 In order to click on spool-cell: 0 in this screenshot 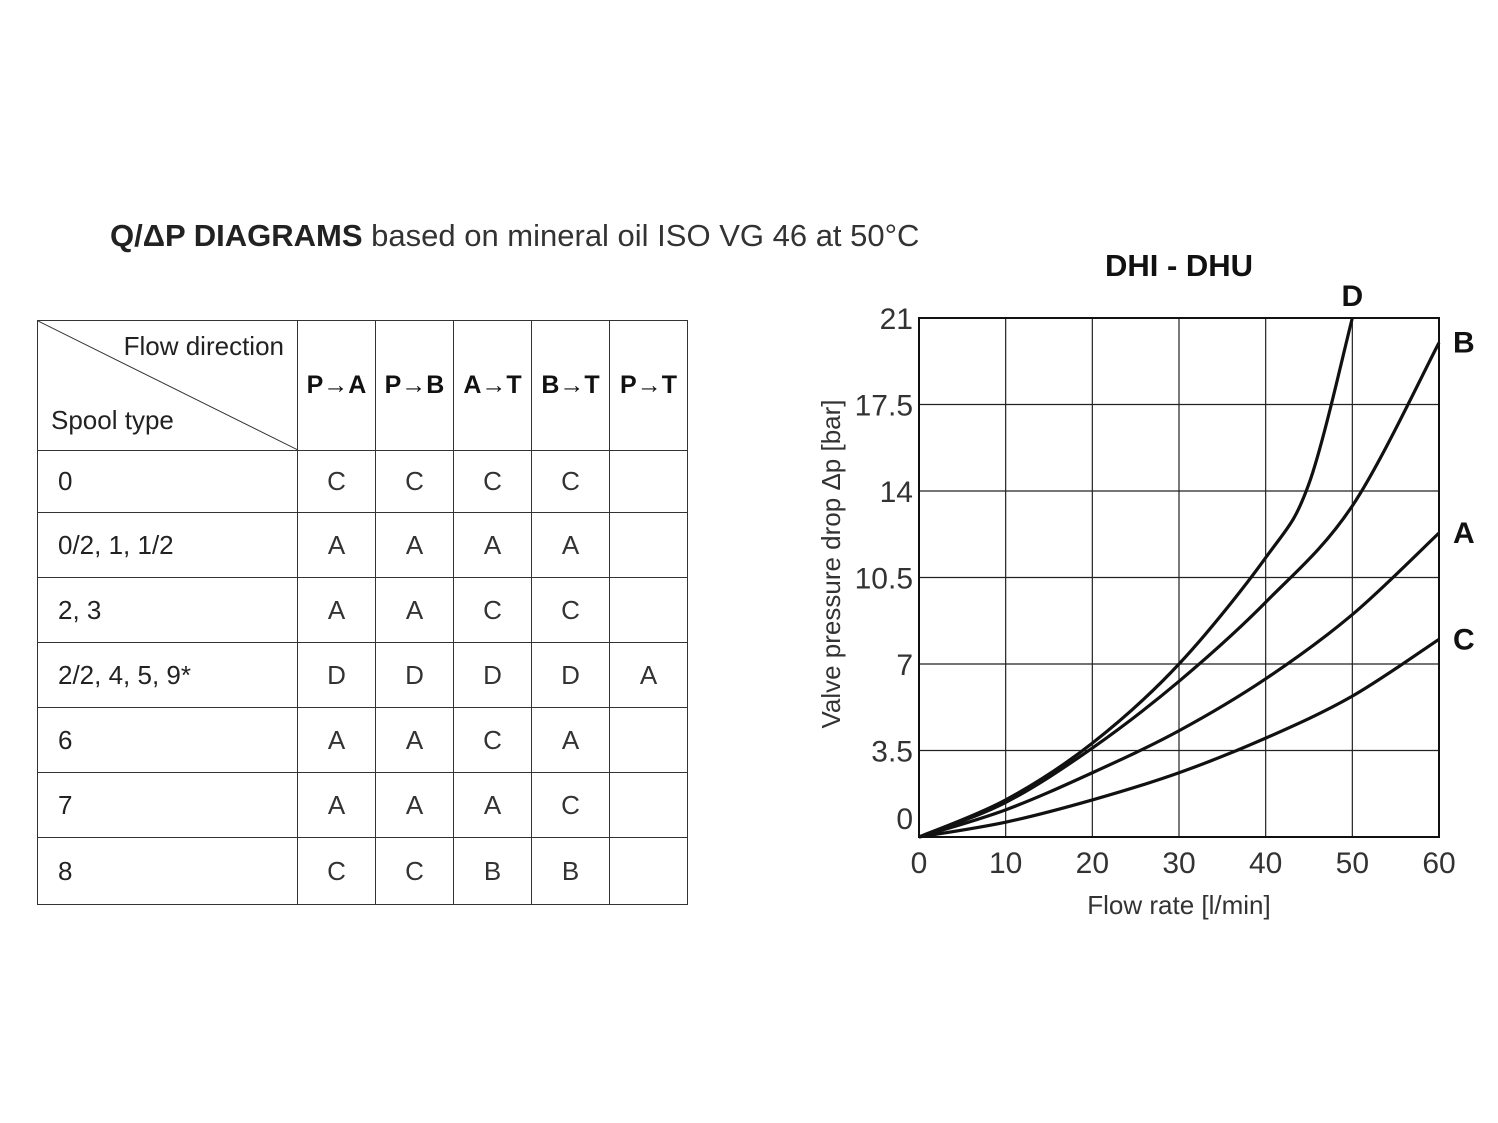, I will do `click(167, 481)`.